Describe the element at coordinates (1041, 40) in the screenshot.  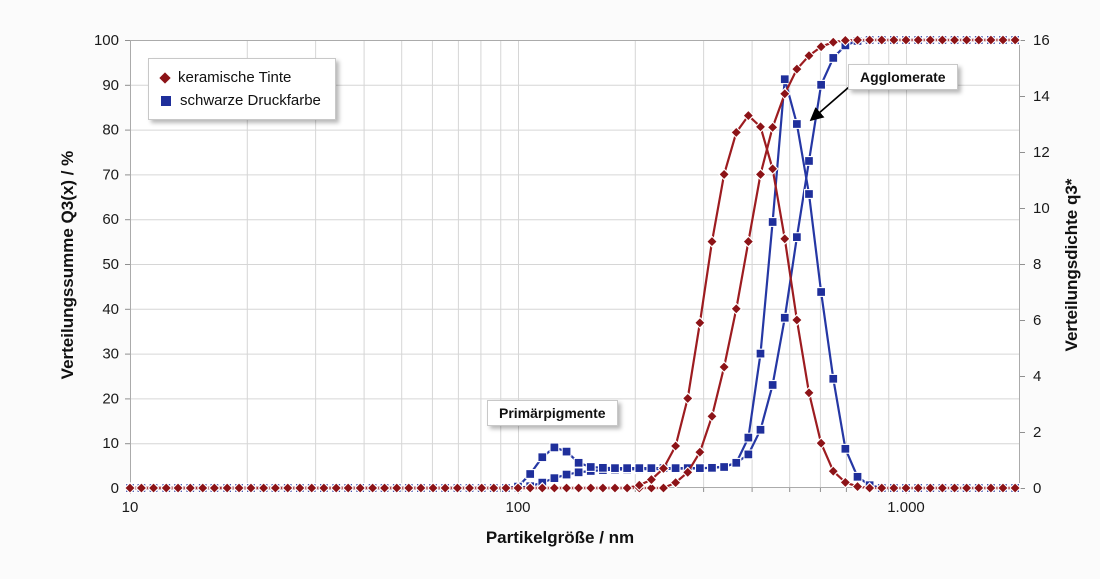
I see `svg-text: 16` at that location.